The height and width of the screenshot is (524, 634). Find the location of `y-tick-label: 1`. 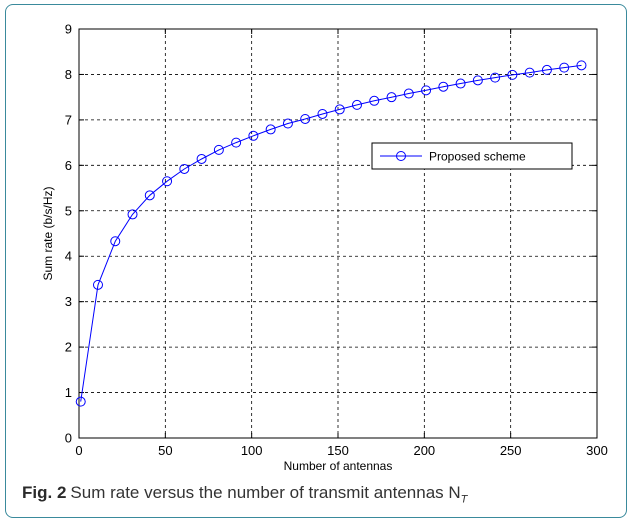

y-tick-label: 1 is located at coordinates (68, 392).